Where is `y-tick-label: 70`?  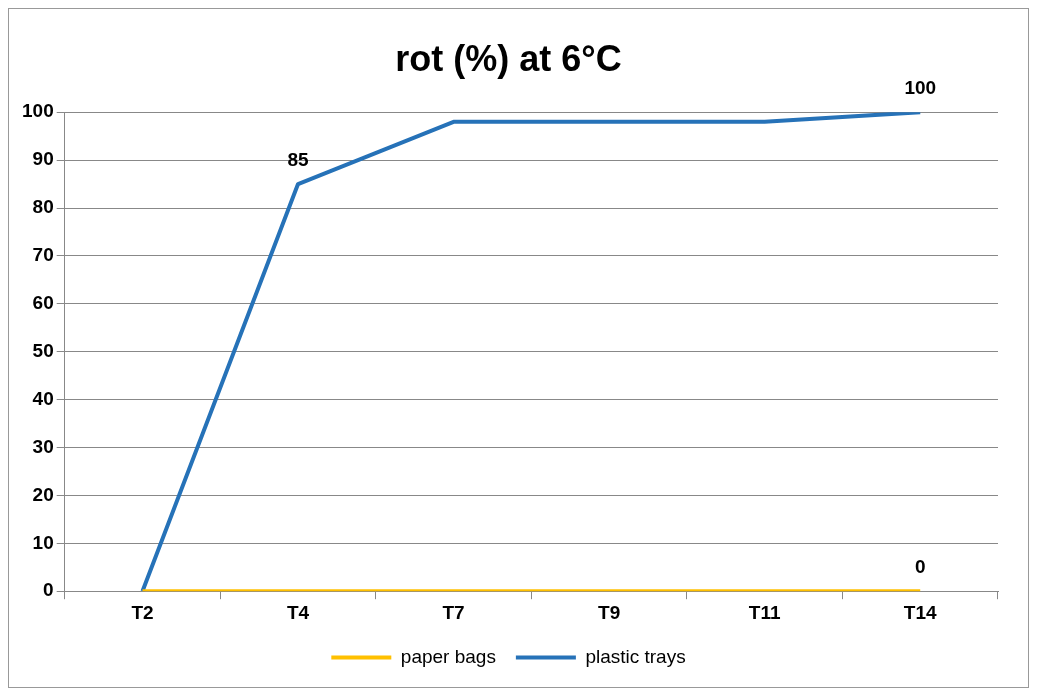 y-tick-label: 70 is located at coordinates (43, 255).